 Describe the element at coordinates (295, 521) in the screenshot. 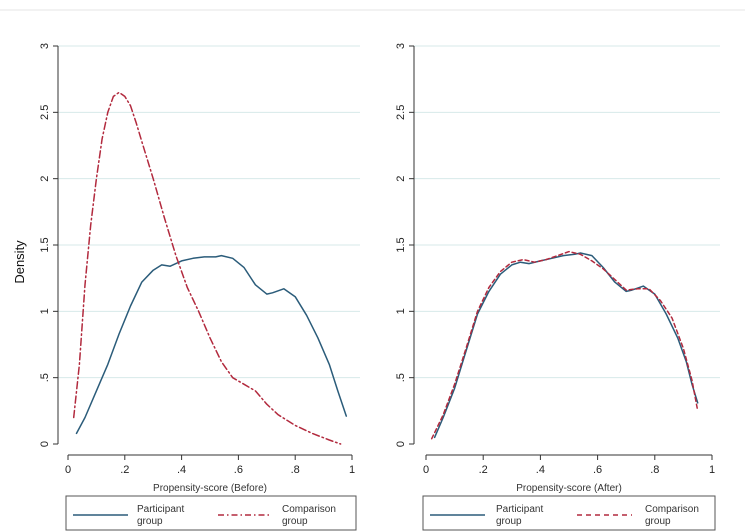

I see `legend-label-comparison-line2-before: group` at that location.